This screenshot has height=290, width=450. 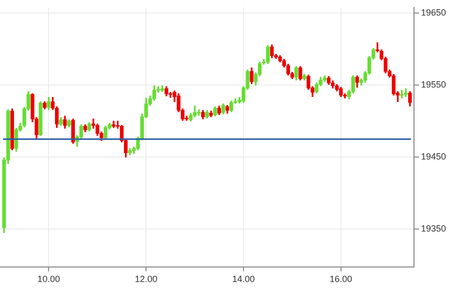 What do you see at coordinates (48, 279) in the screenshot?
I see `x-tick-label: 10.00` at bounding box center [48, 279].